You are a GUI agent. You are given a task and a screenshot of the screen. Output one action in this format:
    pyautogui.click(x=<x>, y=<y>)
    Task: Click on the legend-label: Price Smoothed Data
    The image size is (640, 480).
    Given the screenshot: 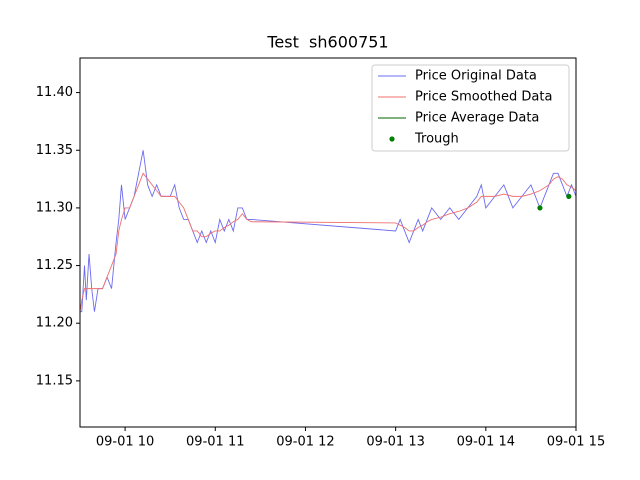 What is the action you would take?
    pyautogui.click(x=483, y=97)
    